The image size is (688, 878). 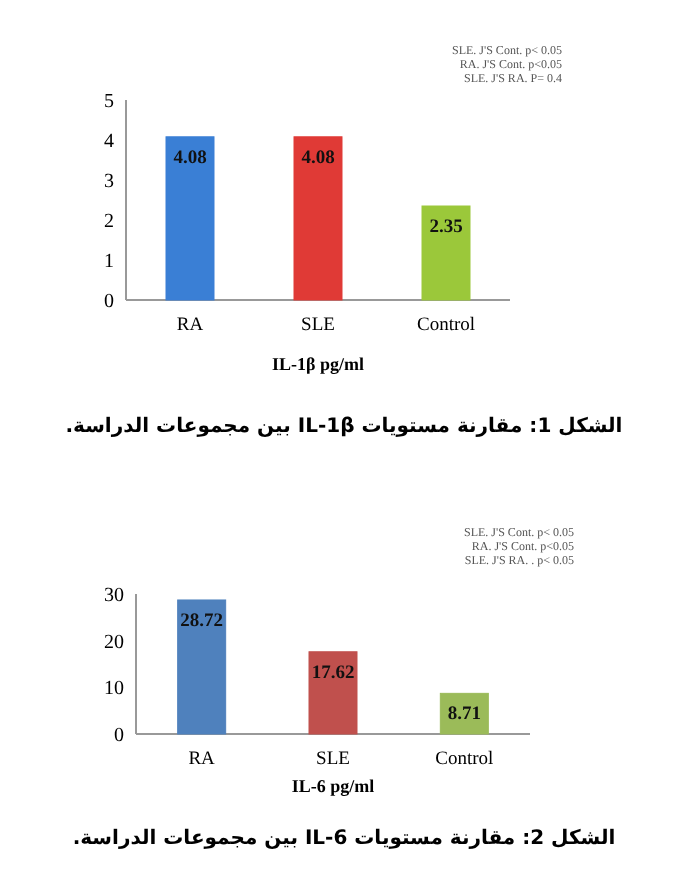 What do you see at coordinates (333, 673) in the screenshot?
I see `data-label: 17.62` at bounding box center [333, 673].